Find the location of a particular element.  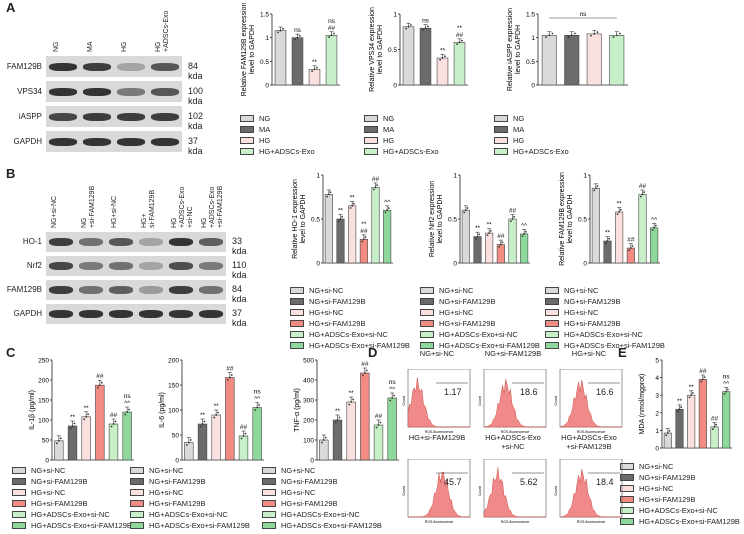

bar-chart-e1: 0 1 2 3 4 5 MDA (nmol/mgprot) ** ** ## ## ns^^ is located at coordinates (685, 405).